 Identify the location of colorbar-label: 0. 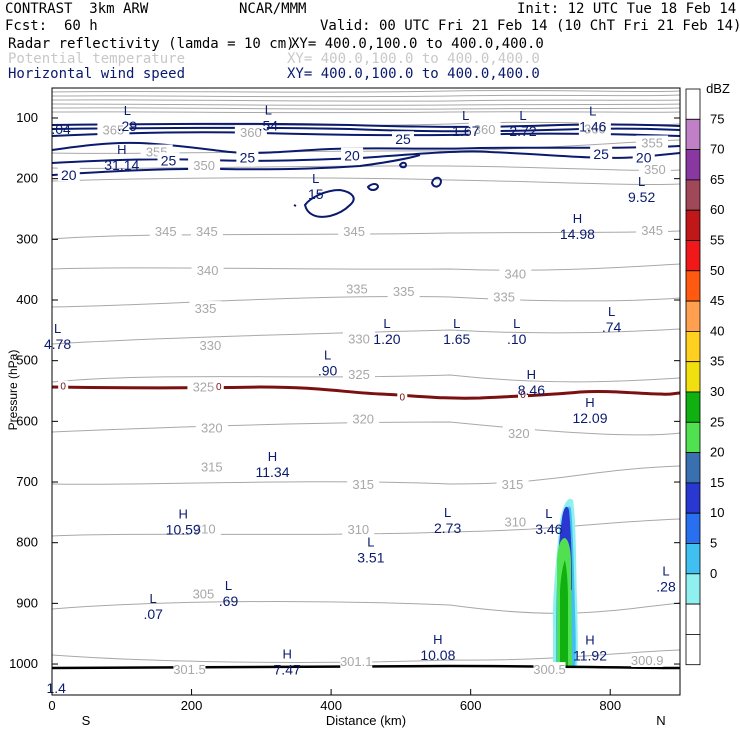
(713, 573).